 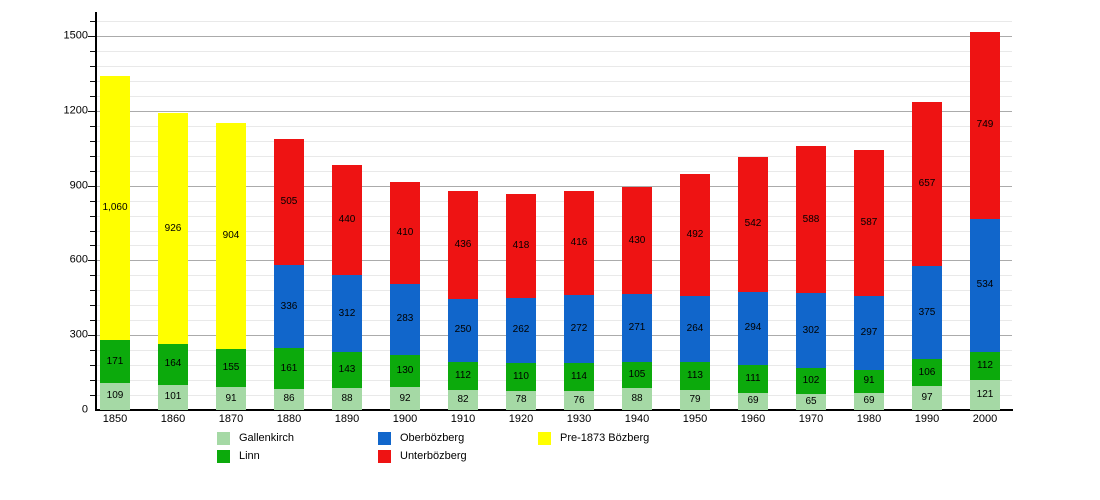 I want to click on pre-1873-bozberg-segment: 904, so click(x=231, y=236).